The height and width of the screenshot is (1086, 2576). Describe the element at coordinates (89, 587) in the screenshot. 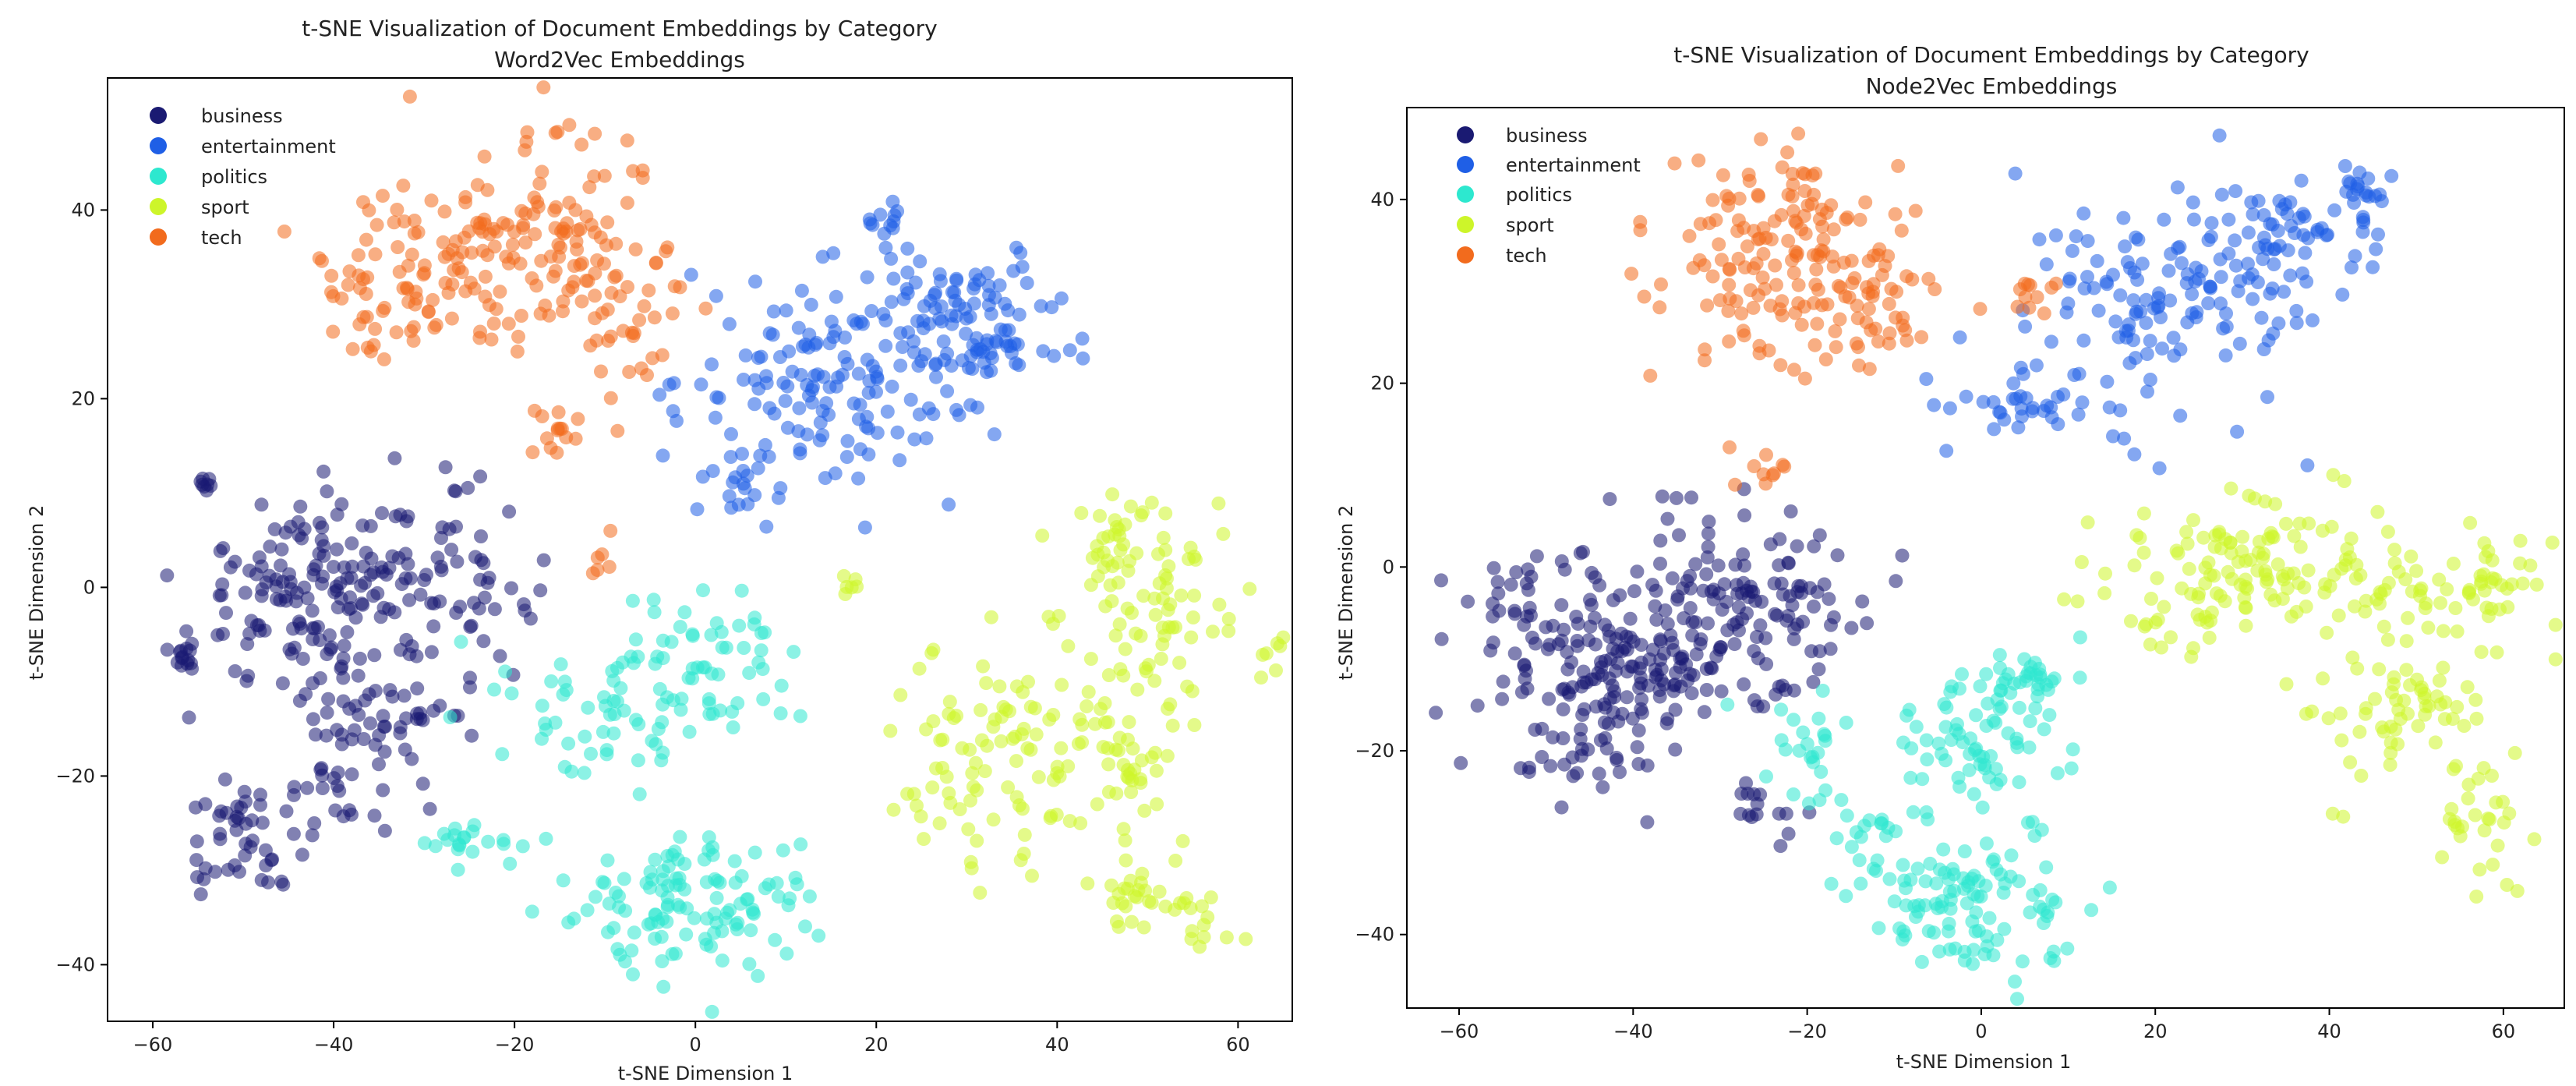

I see `y-tick-label: 0` at that location.